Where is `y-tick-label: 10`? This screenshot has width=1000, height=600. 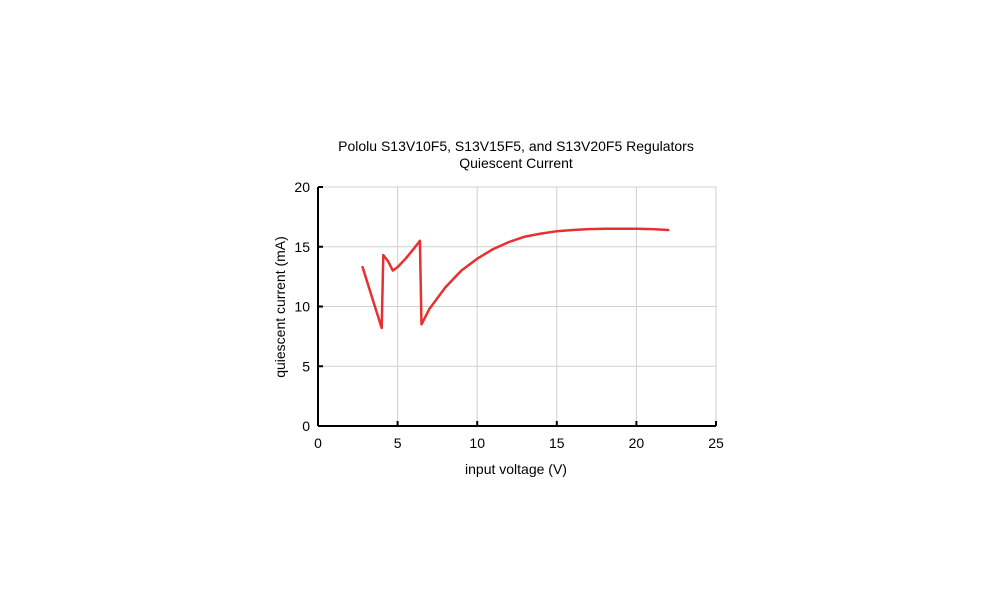 y-tick-label: 10 is located at coordinates (302, 307).